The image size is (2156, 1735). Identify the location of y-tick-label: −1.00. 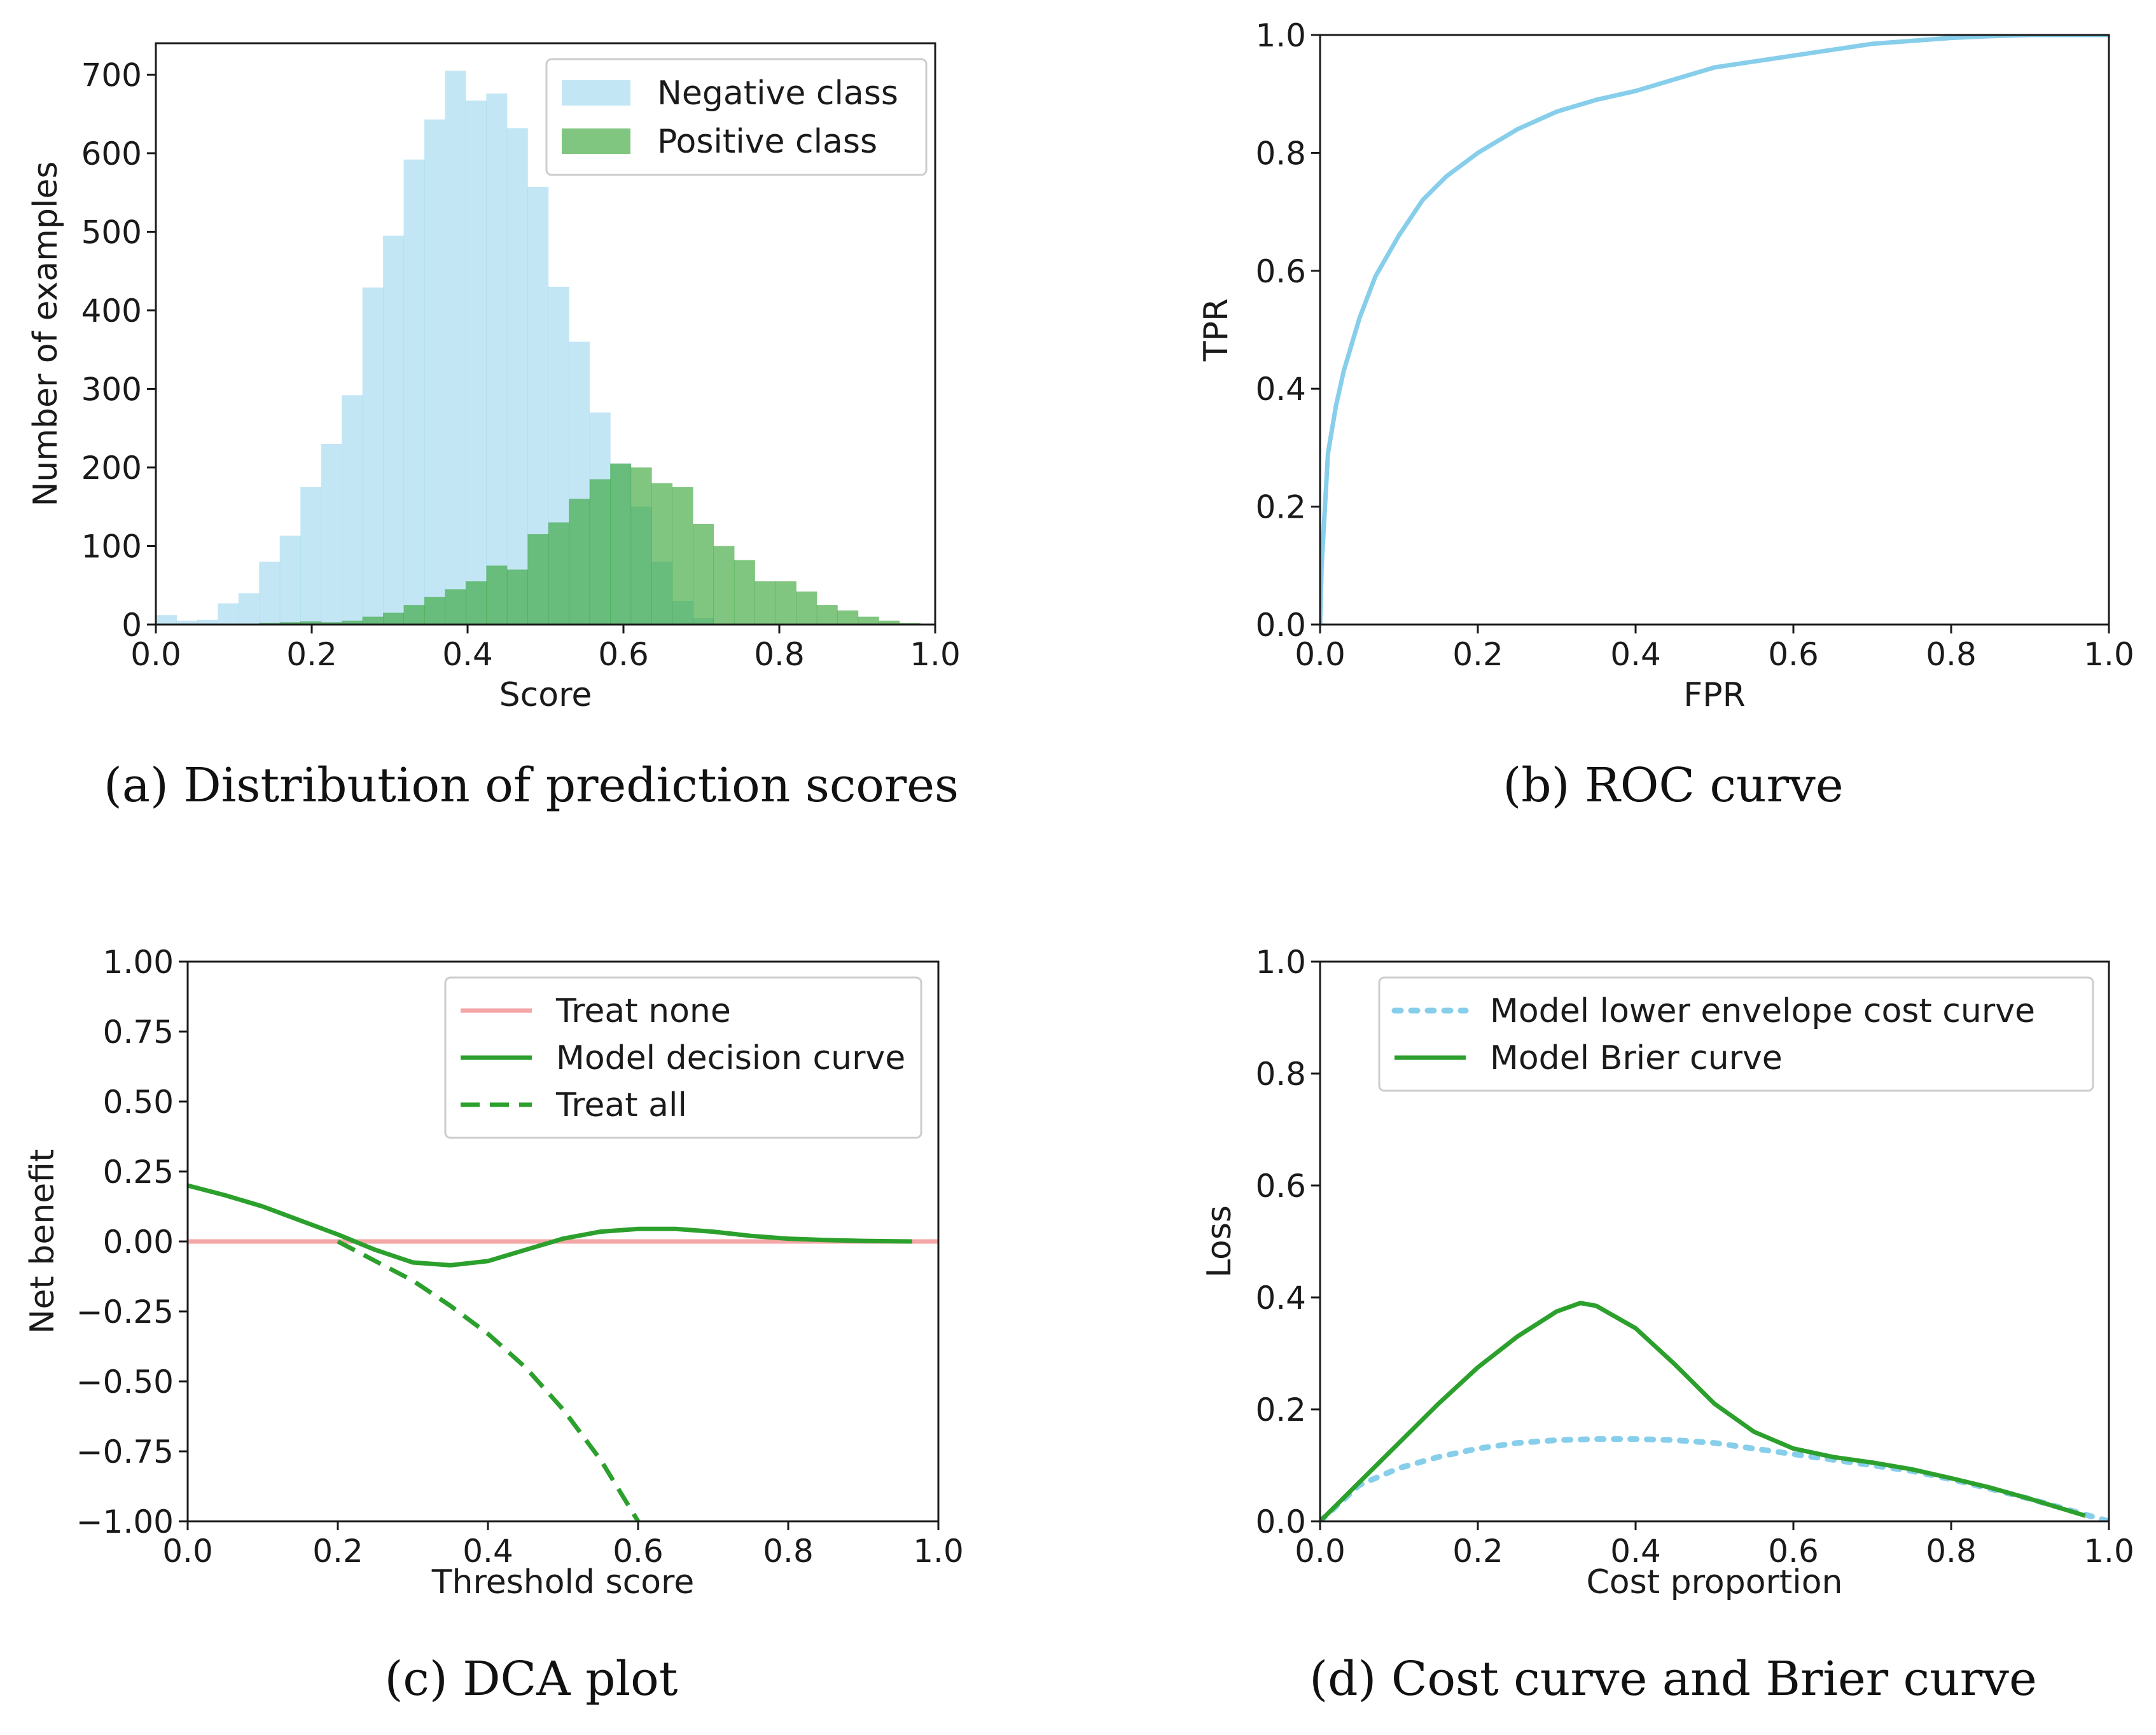
(125, 1521).